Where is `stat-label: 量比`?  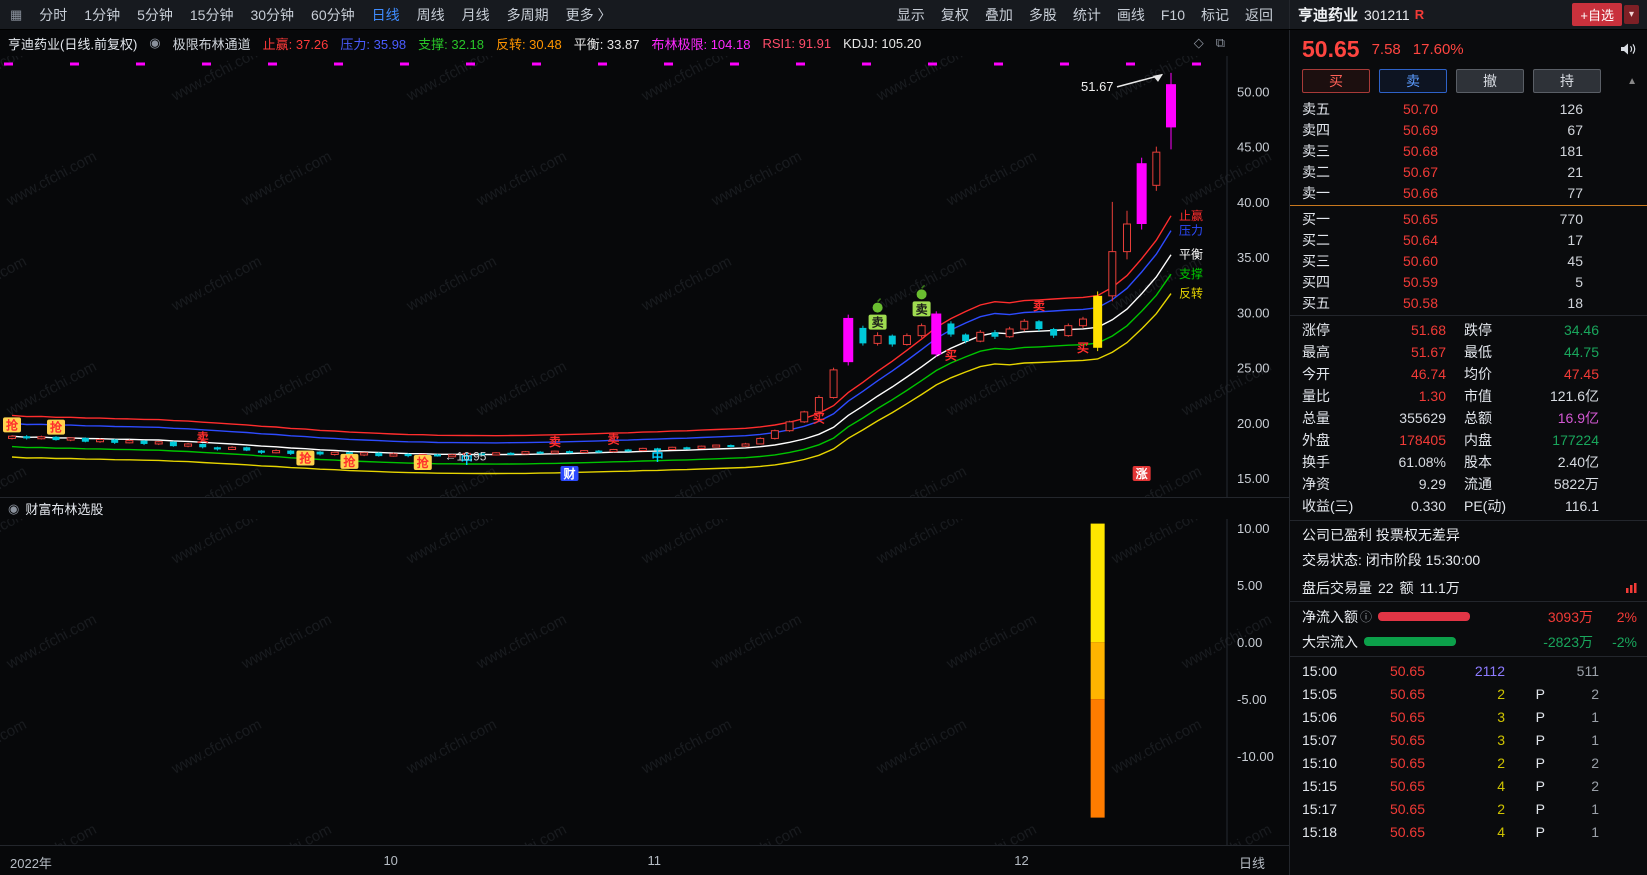
stat-label: 量比 is located at coordinates (1316, 396).